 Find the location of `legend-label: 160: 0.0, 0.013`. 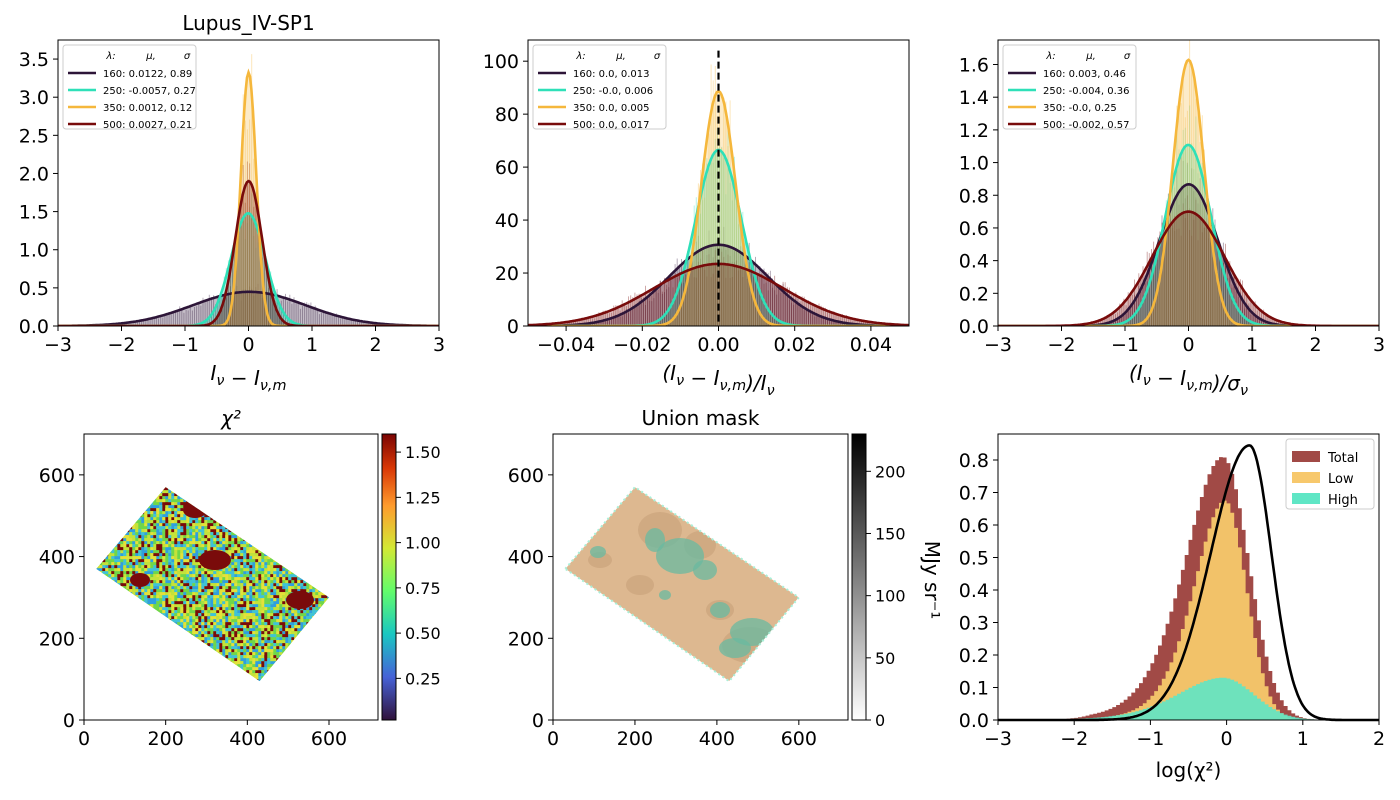

legend-label: 160: 0.0, 0.013 is located at coordinates (611, 74).